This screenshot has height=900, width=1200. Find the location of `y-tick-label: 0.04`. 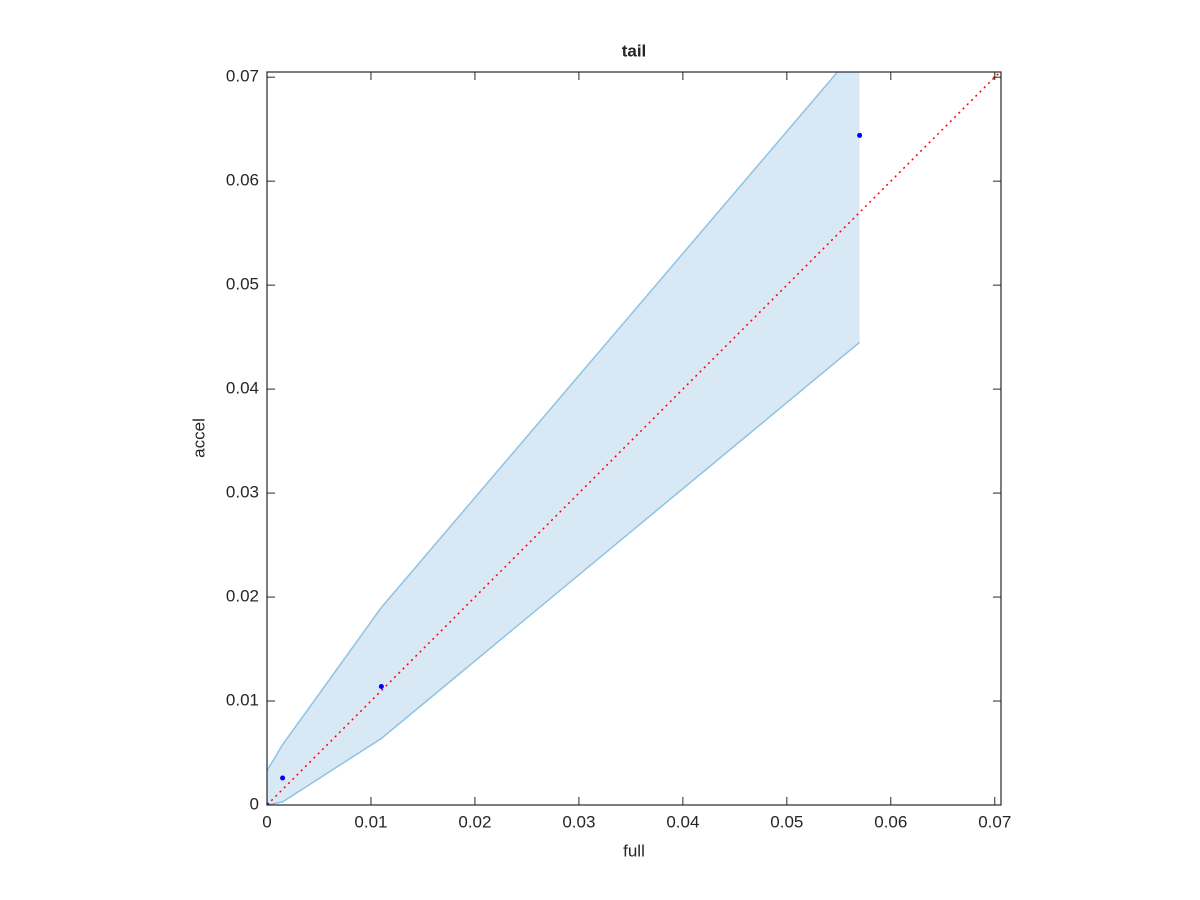

y-tick-label: 0.04 is located at coordinates (242, 388).